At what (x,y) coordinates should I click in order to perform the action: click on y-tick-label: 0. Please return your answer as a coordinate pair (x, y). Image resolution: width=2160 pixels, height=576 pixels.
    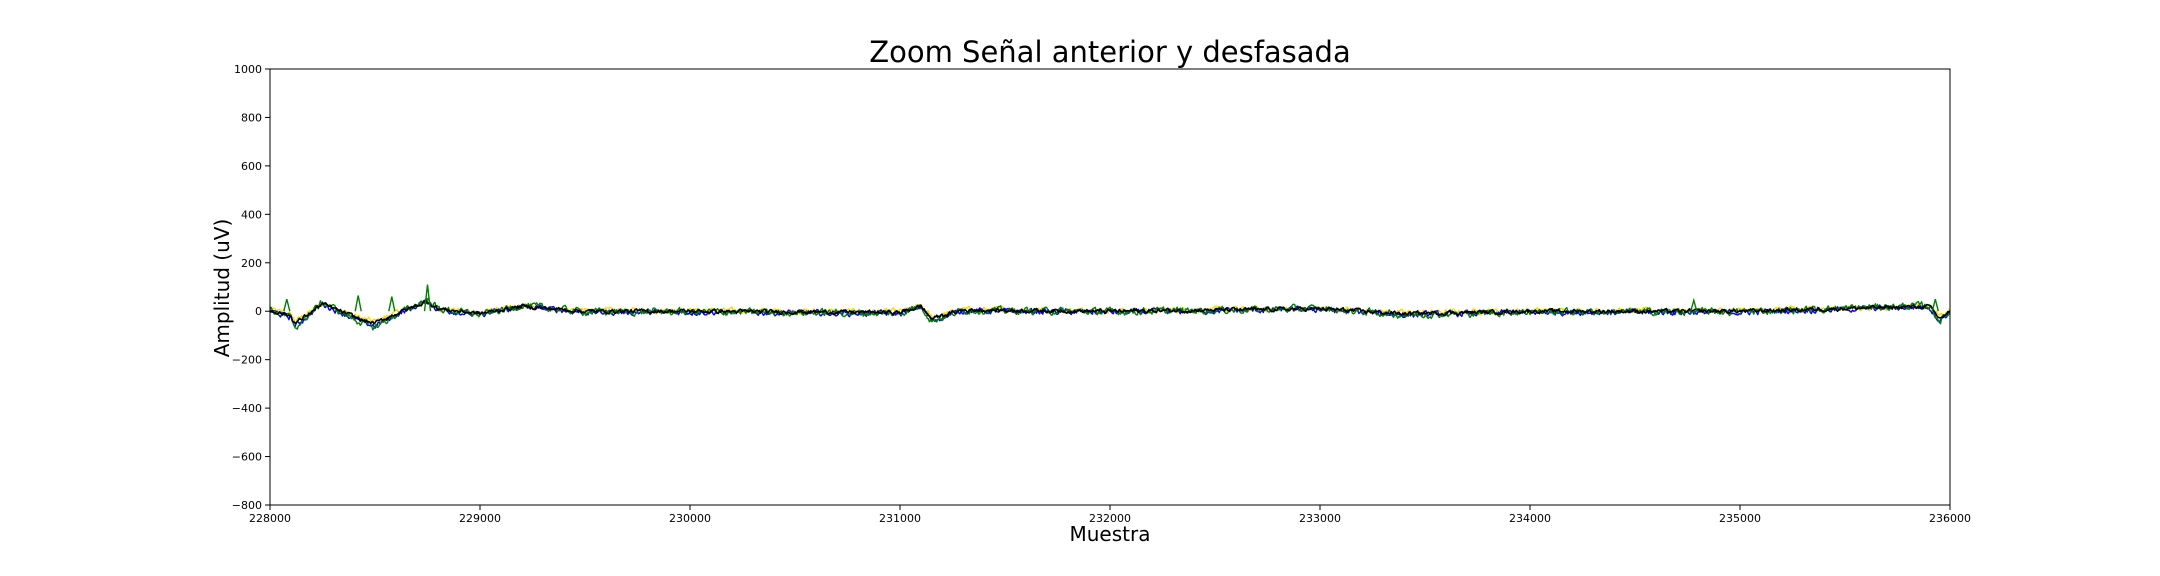
    Looking at the image, I should click on (258, 311).